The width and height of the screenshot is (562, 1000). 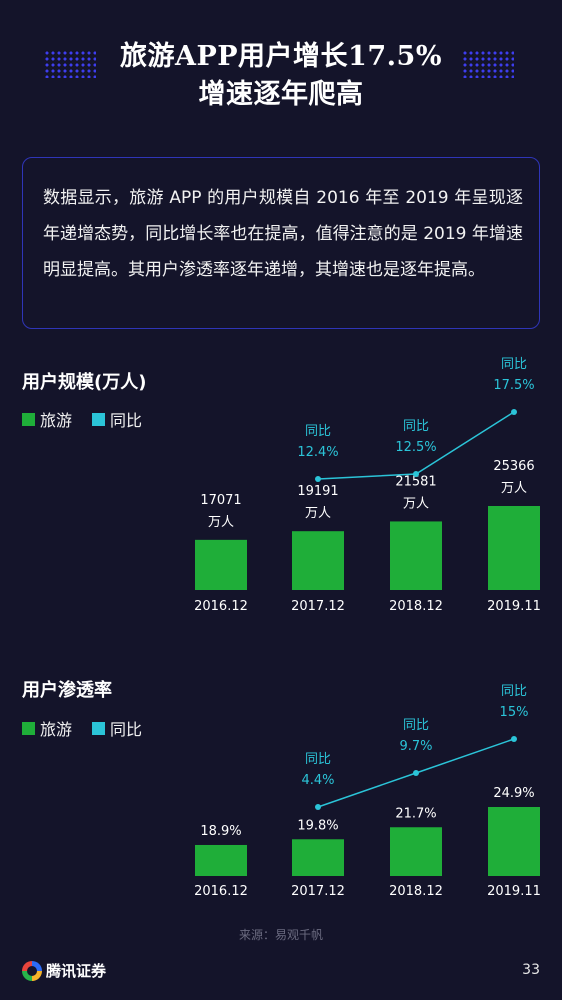 What do you see at coordinates (84, 382) in the screenshot?
I see `chart1-title: 用户规模(万人)` at bounding box center [84, 382].